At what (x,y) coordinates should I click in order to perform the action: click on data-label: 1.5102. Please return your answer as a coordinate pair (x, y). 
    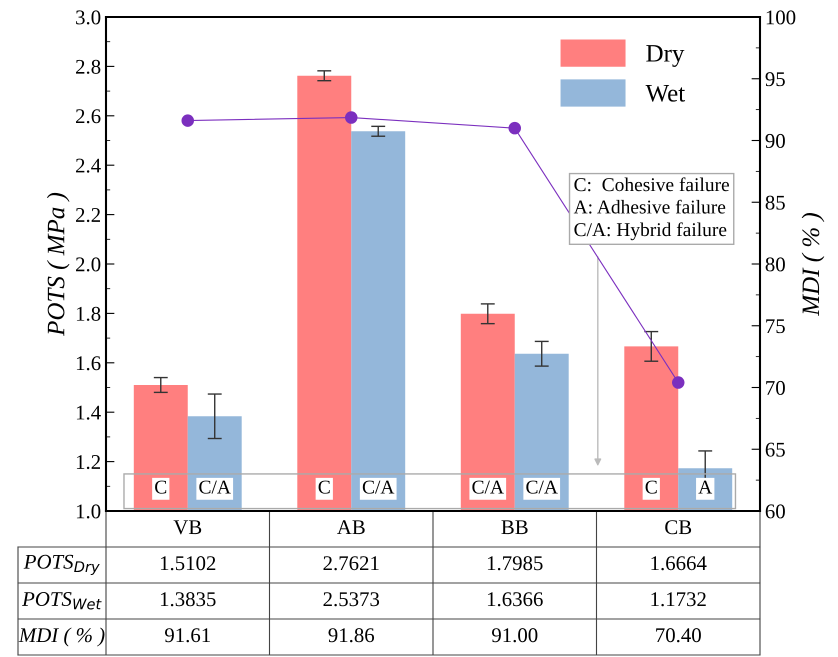
    Looking at the image, I should click on (188, 563).